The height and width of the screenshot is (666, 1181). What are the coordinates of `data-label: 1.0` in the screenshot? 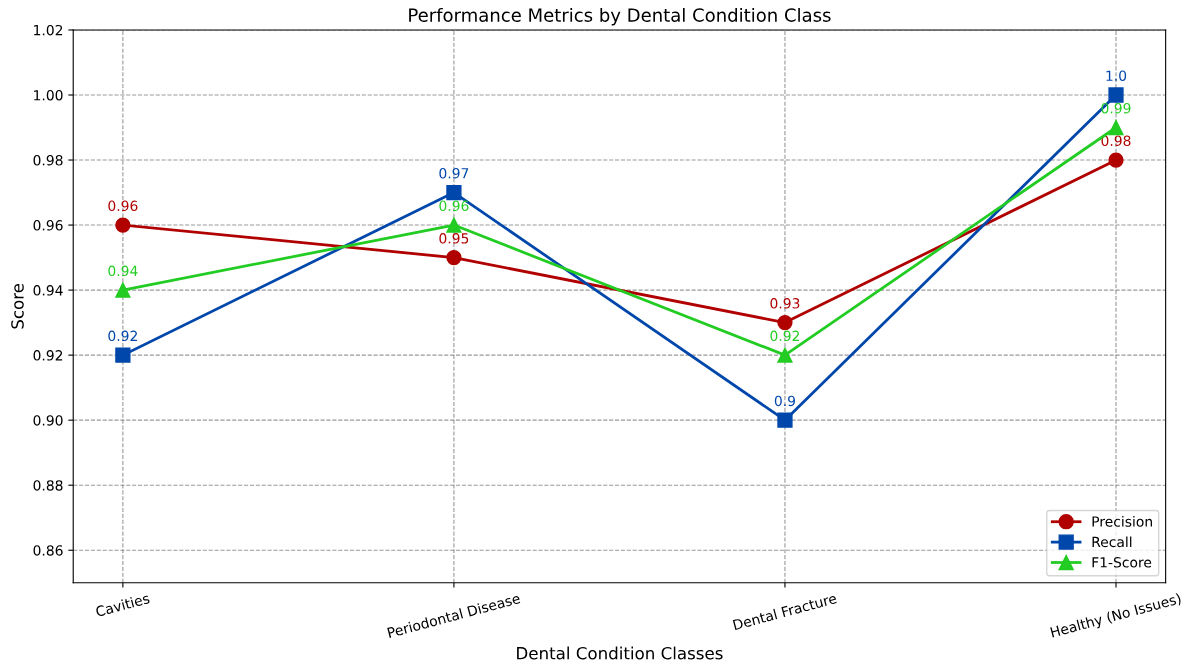 It's located at (1116, 75).